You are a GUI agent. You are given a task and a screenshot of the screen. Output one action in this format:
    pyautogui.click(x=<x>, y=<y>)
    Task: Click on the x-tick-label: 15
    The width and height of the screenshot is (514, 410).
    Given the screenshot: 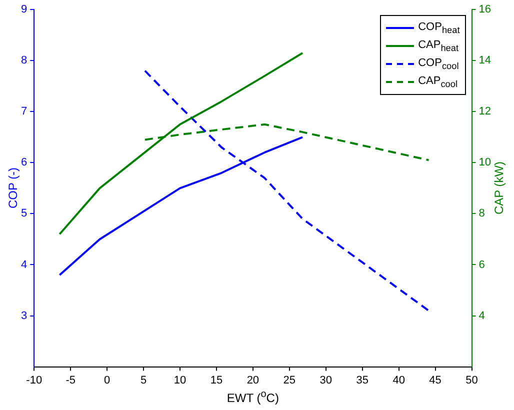 What is the action you would take?
    pyautogui.click(x=216, y=380)
    